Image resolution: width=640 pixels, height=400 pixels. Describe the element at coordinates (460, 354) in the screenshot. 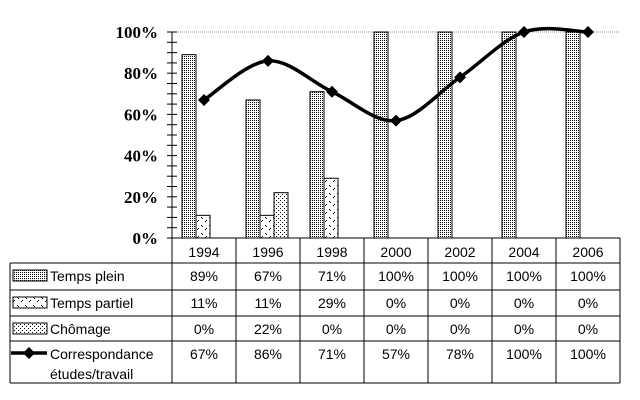

I see `table-cell: 78%` at that location.